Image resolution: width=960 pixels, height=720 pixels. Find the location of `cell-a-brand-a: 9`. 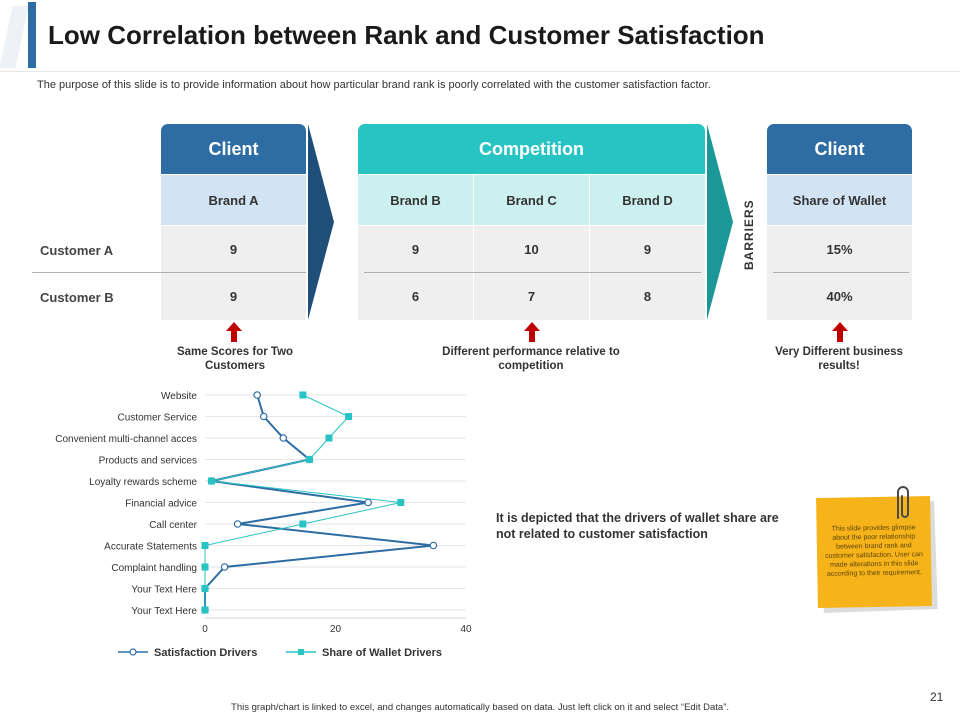

cell-a-brand-a: 9 is located at coordinates (233, 249).